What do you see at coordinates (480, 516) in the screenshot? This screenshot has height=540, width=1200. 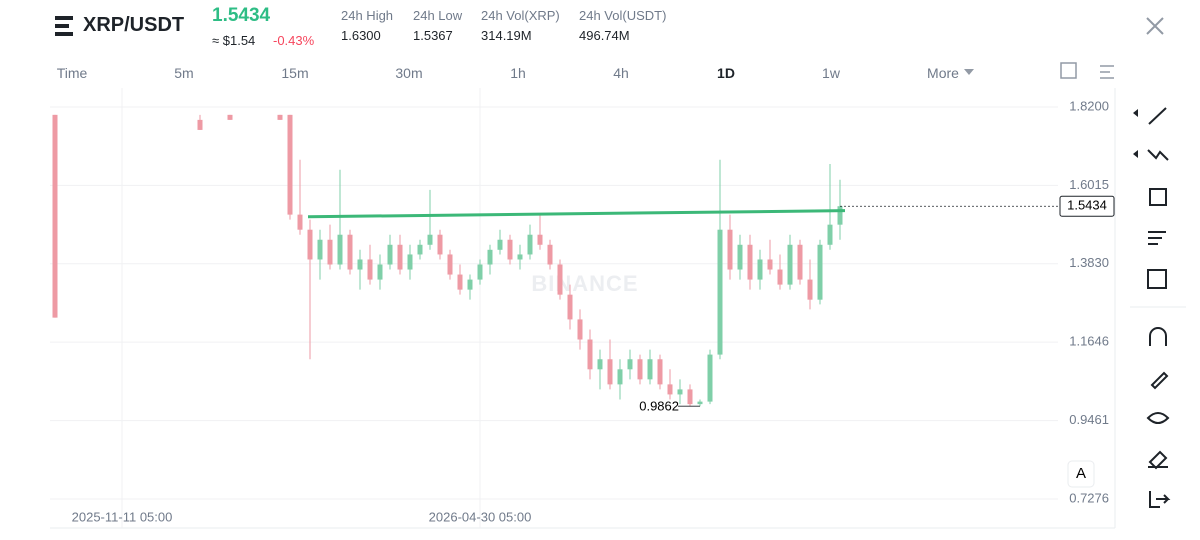 I see `x-tick-label: 2026-04-30 05:00` at bounding box center [480, 516].